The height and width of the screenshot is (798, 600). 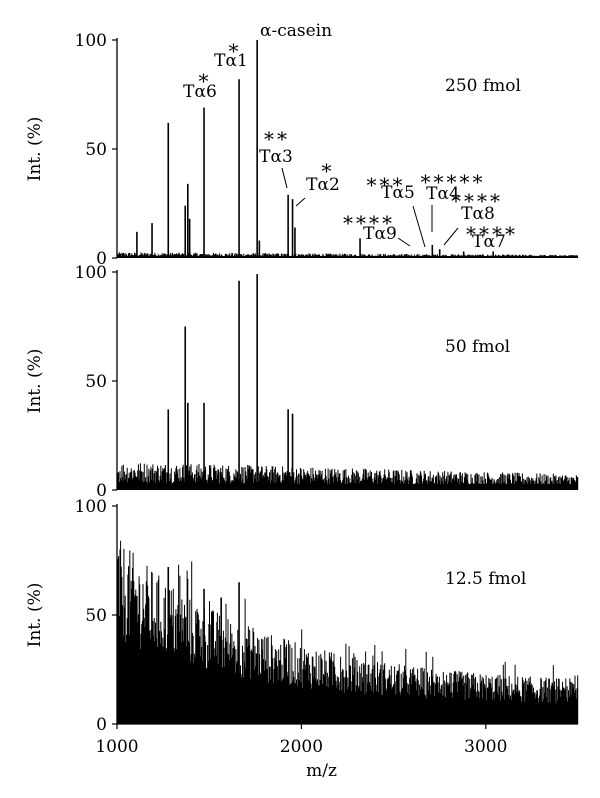 What do you see at coordinates (116, 747) in the screenshot?
I see `x-tick-label: 1000` at bounding box center [116, 747].